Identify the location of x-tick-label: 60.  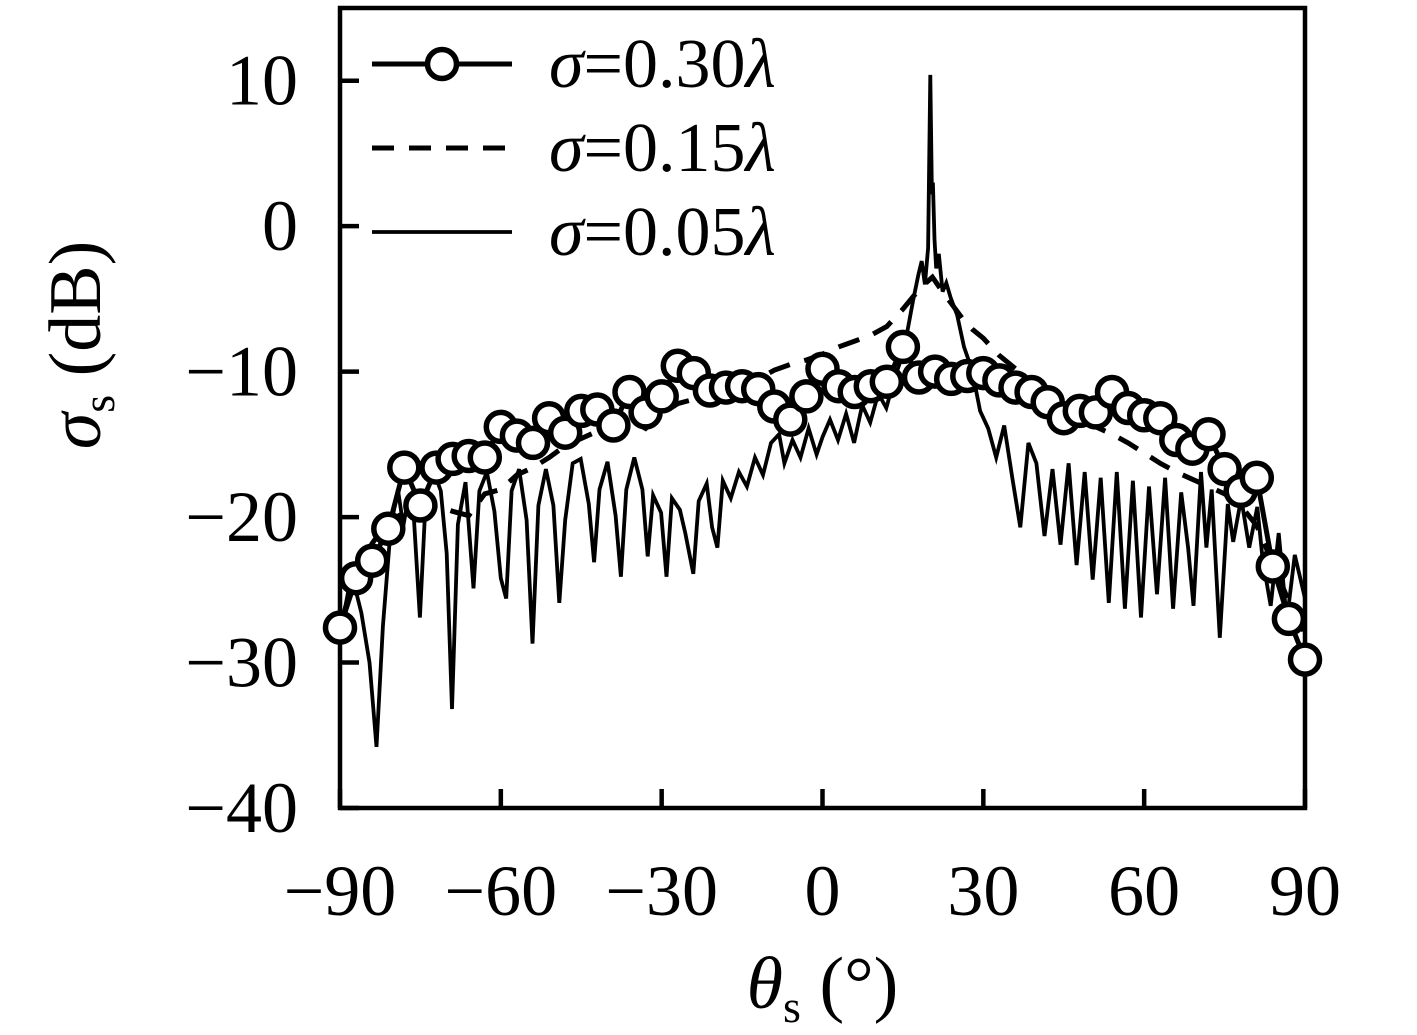
(1144, 891).